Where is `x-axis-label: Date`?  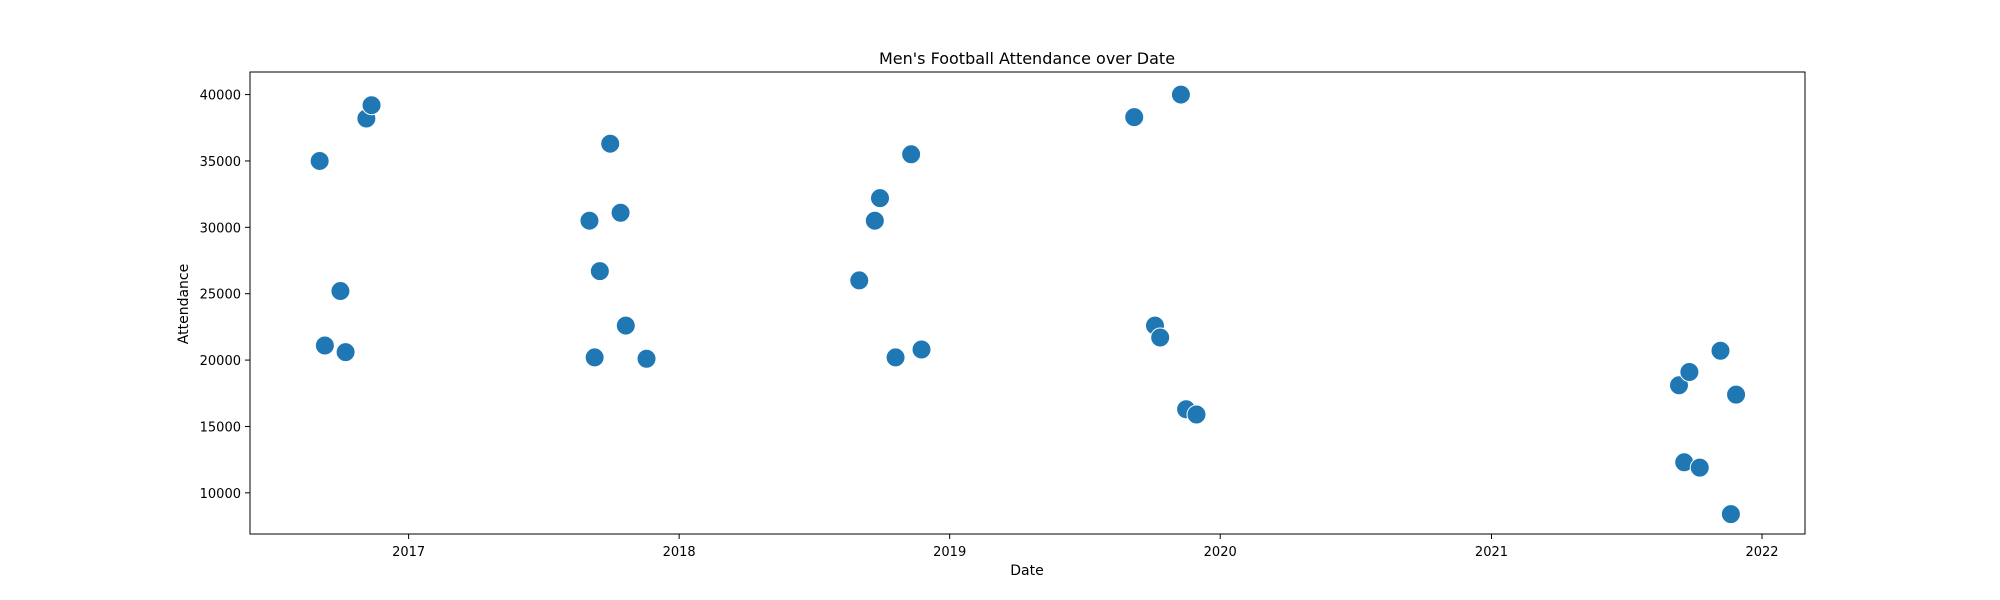 x-axis-label: Date is located at coordinates (1026, 571).